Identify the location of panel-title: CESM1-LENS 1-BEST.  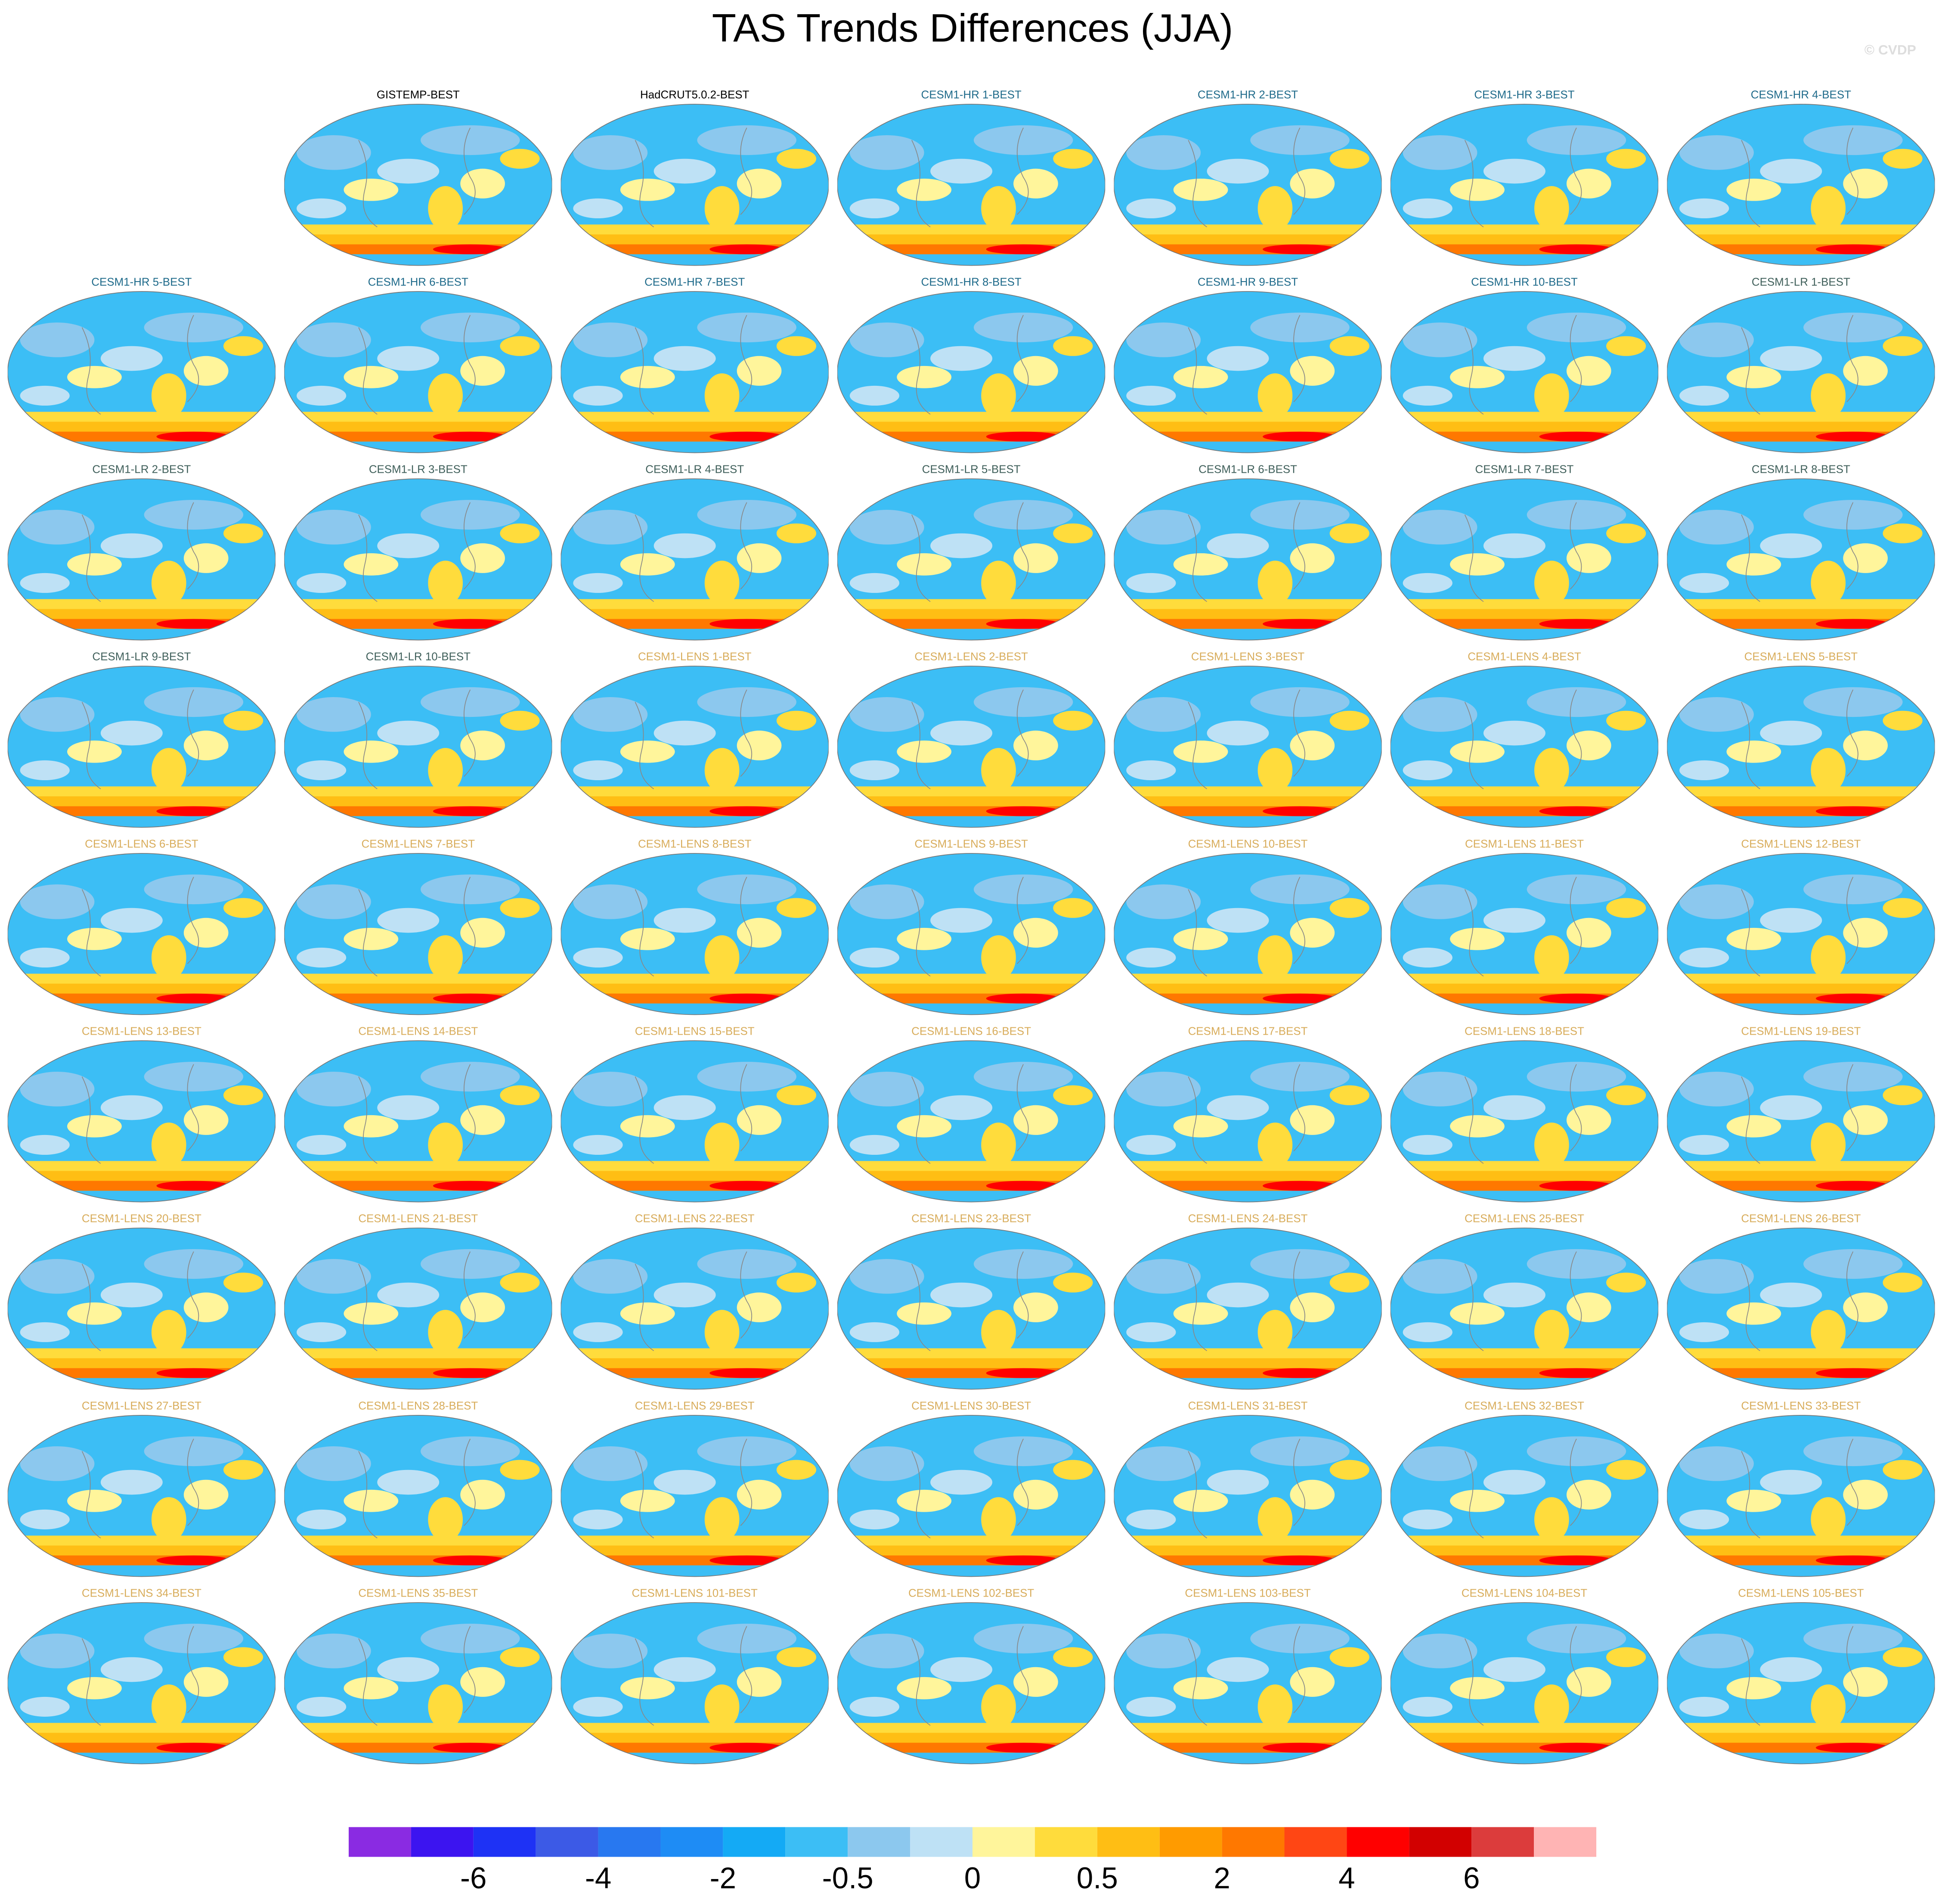
(695, 657).